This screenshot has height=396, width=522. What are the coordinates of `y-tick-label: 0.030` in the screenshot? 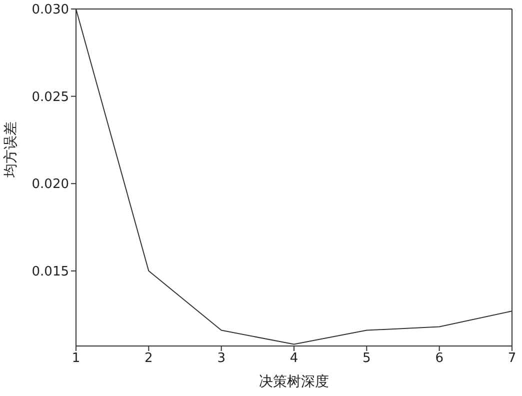 It's located at (50, 10).